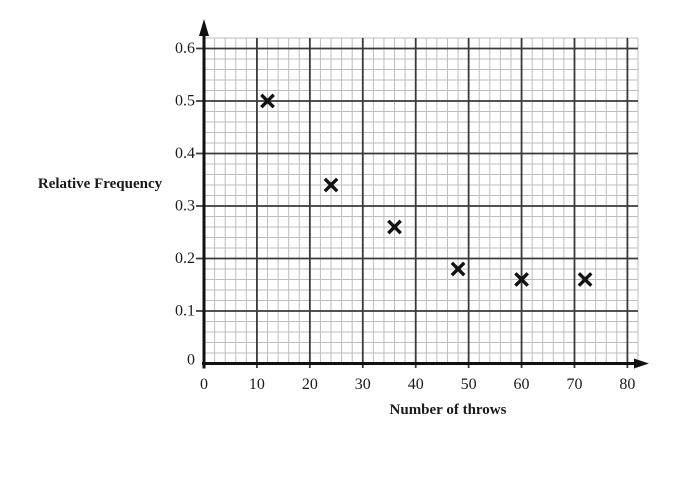 This screenshot has width=694, height=492. I want to click on y-tick-label: 0.5, so click(185, 101).